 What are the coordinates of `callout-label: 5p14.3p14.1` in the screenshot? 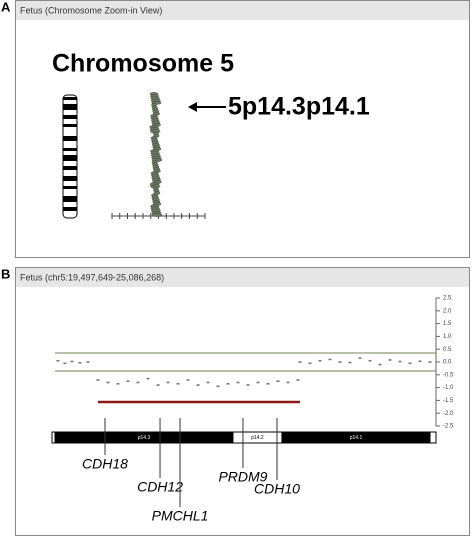 It's located at (299, 107).